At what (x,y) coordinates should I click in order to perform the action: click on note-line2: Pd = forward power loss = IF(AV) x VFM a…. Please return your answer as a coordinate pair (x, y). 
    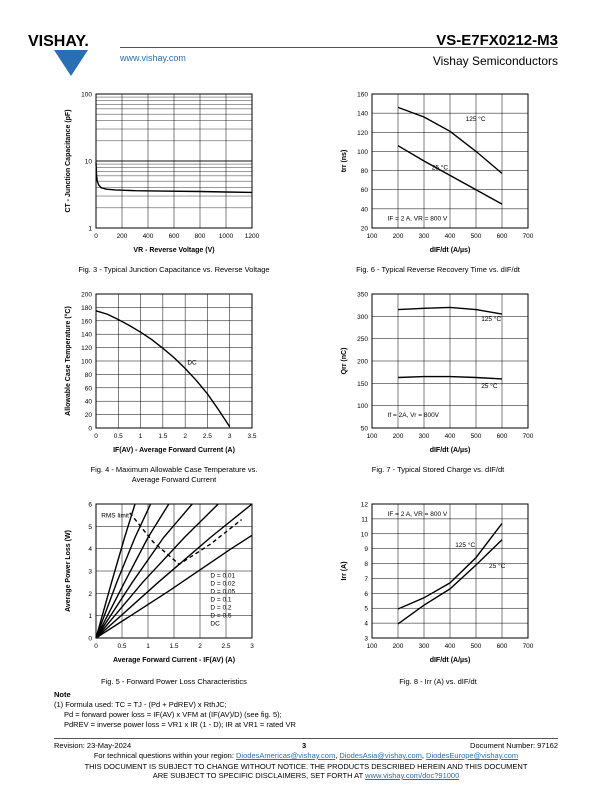
    Looking at the image, I should click on (173, 714).